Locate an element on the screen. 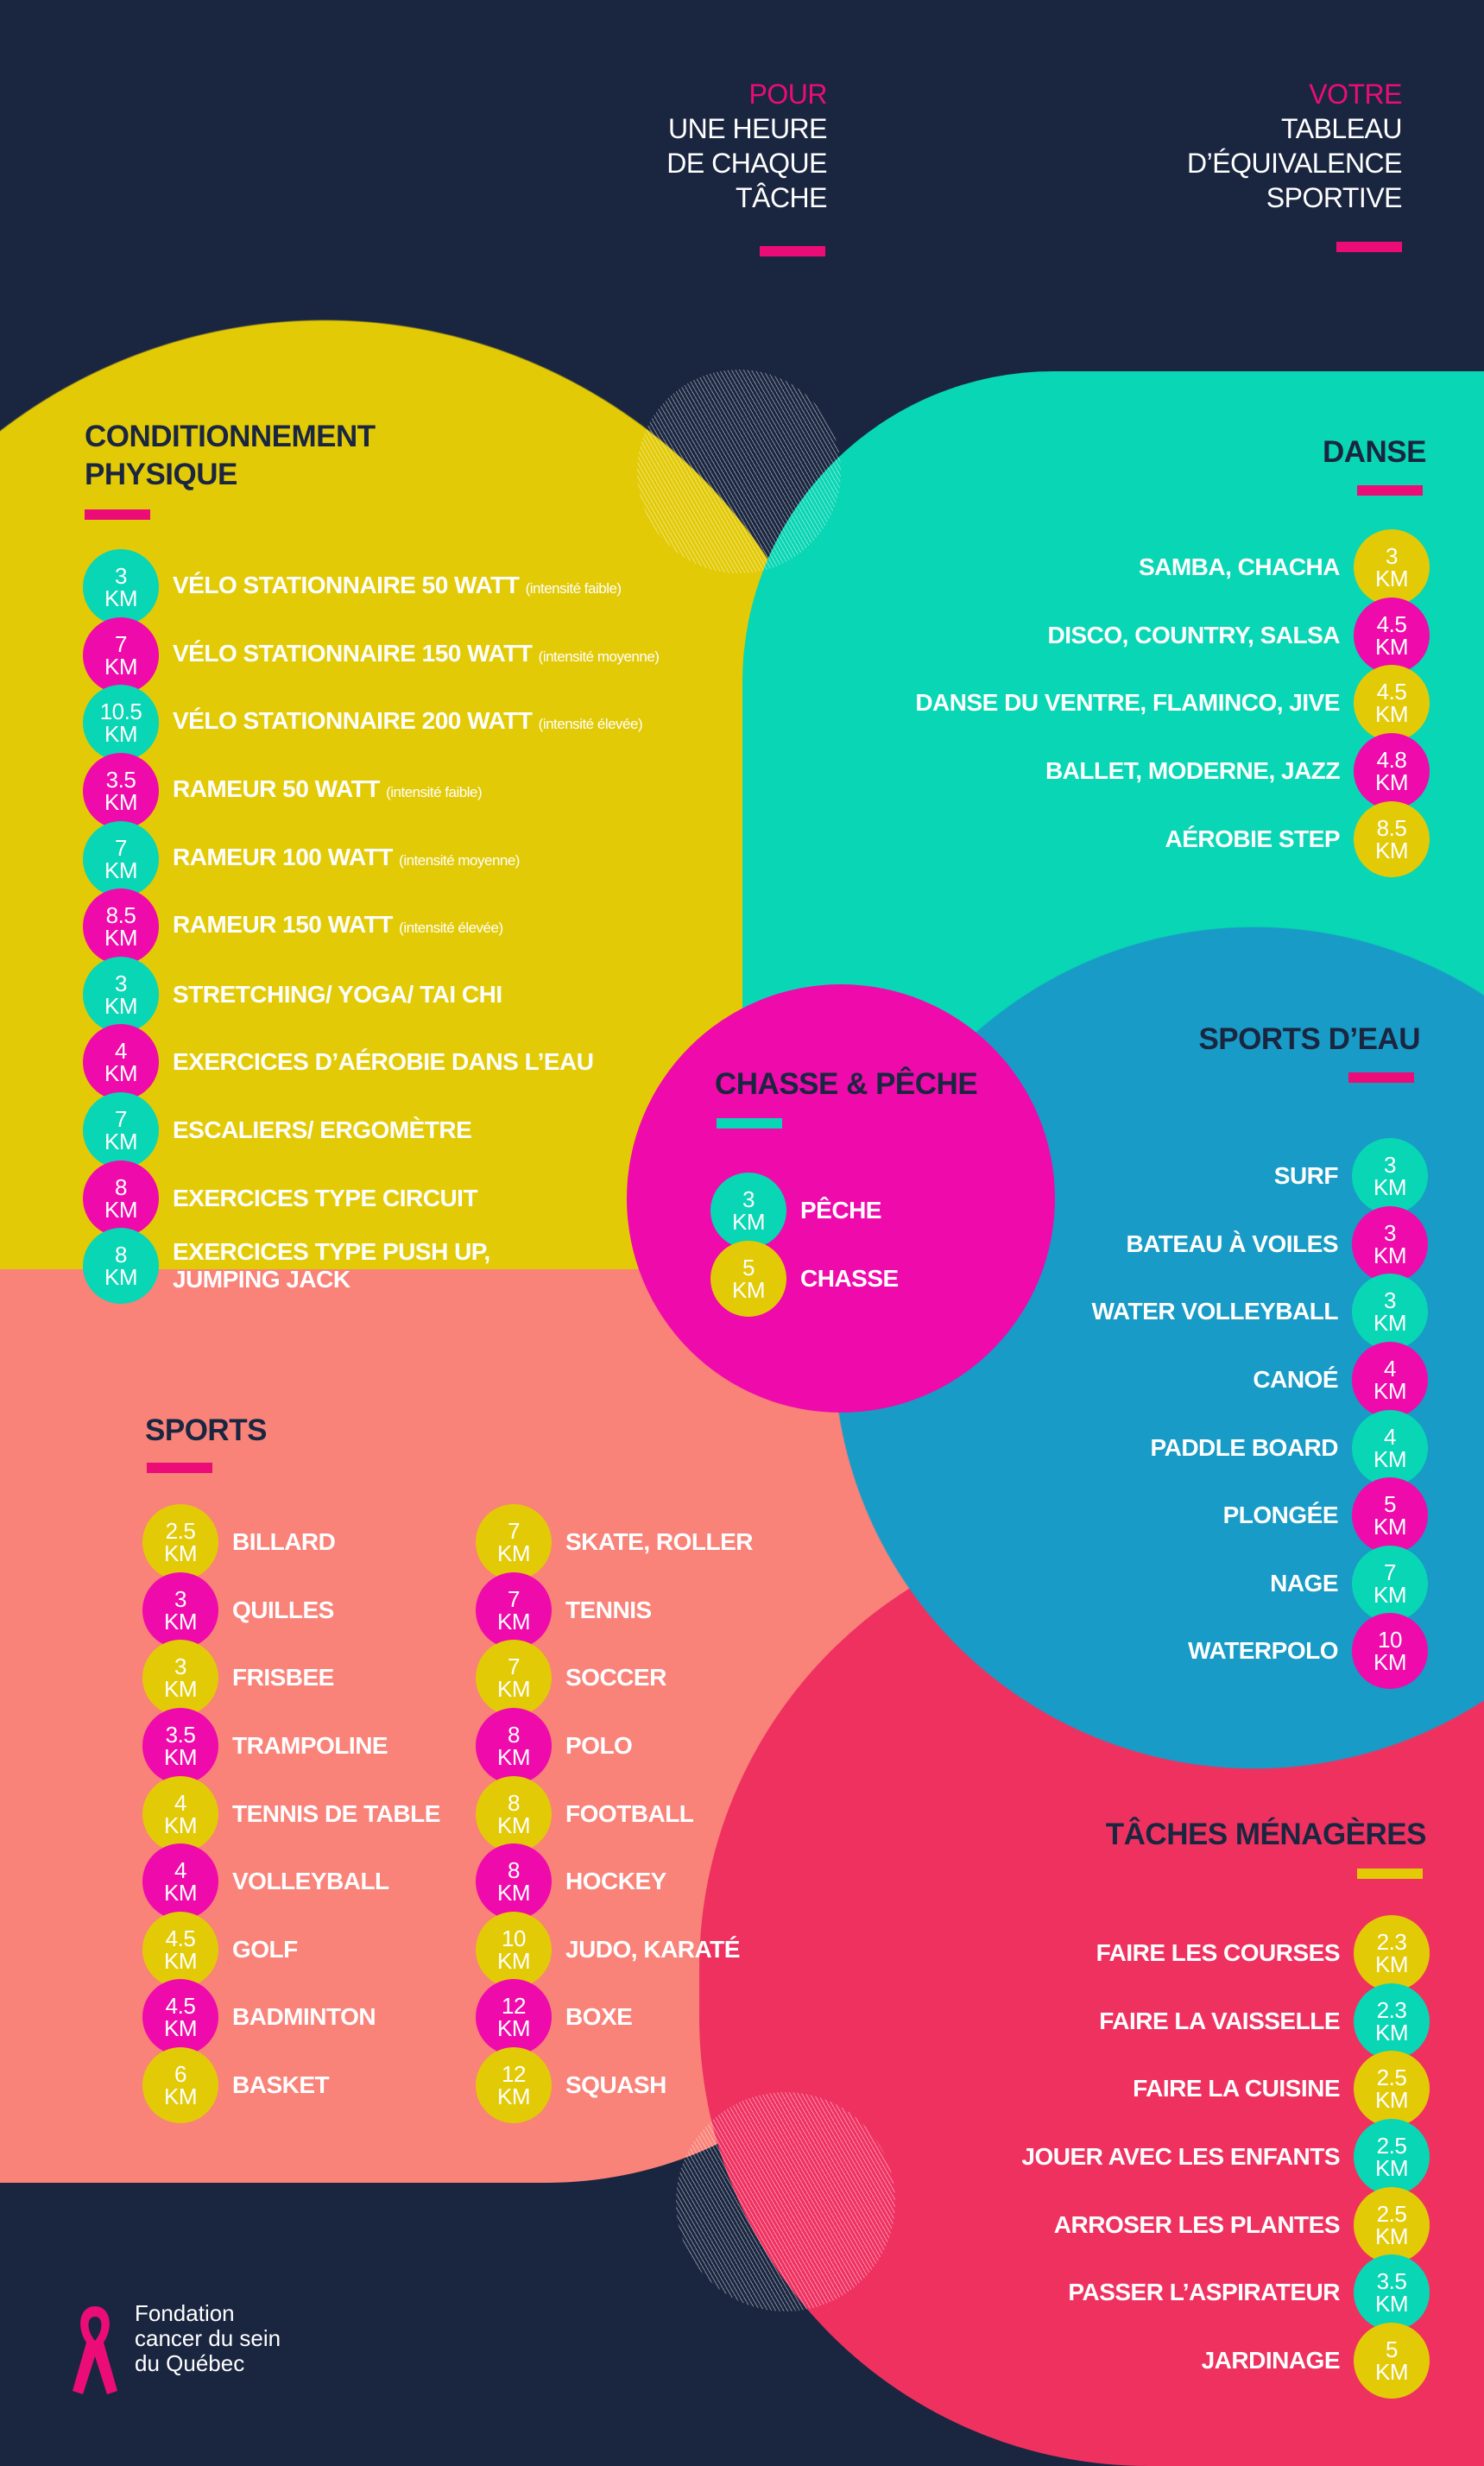 The height and width of the screenshot is (2466, 1484). distance-value: 3 is located at coordinates (180, 1666).